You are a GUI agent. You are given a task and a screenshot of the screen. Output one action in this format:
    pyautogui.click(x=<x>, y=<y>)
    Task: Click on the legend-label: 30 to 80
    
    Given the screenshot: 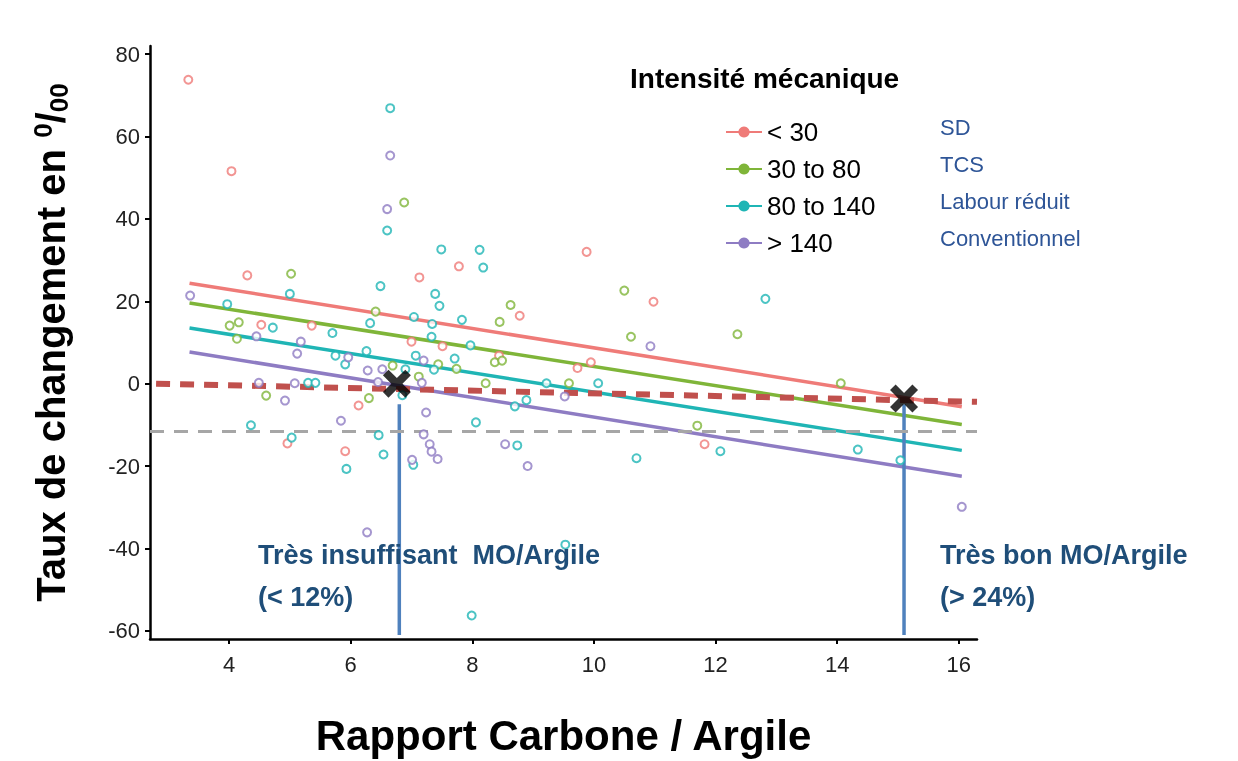 What is the action you would take?
    pyautogui.click(x=814, y=169)
    